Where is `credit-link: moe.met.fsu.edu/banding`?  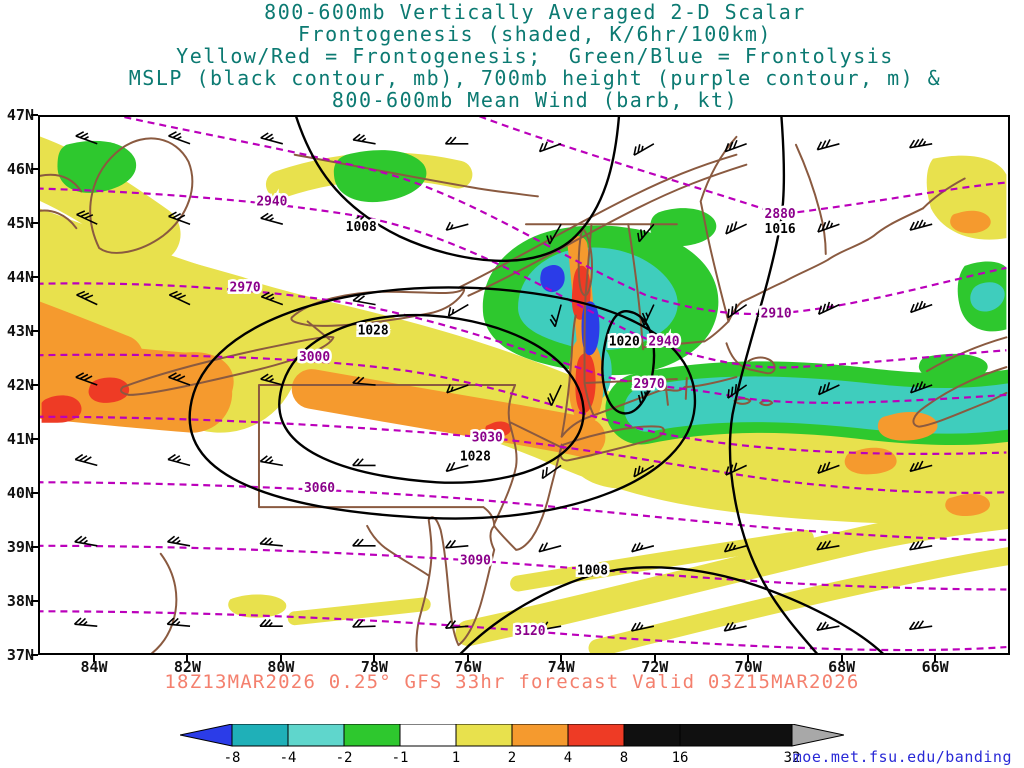
credit-link: moe.met.fsu.edu/banding is located at coordinates (902, 757).